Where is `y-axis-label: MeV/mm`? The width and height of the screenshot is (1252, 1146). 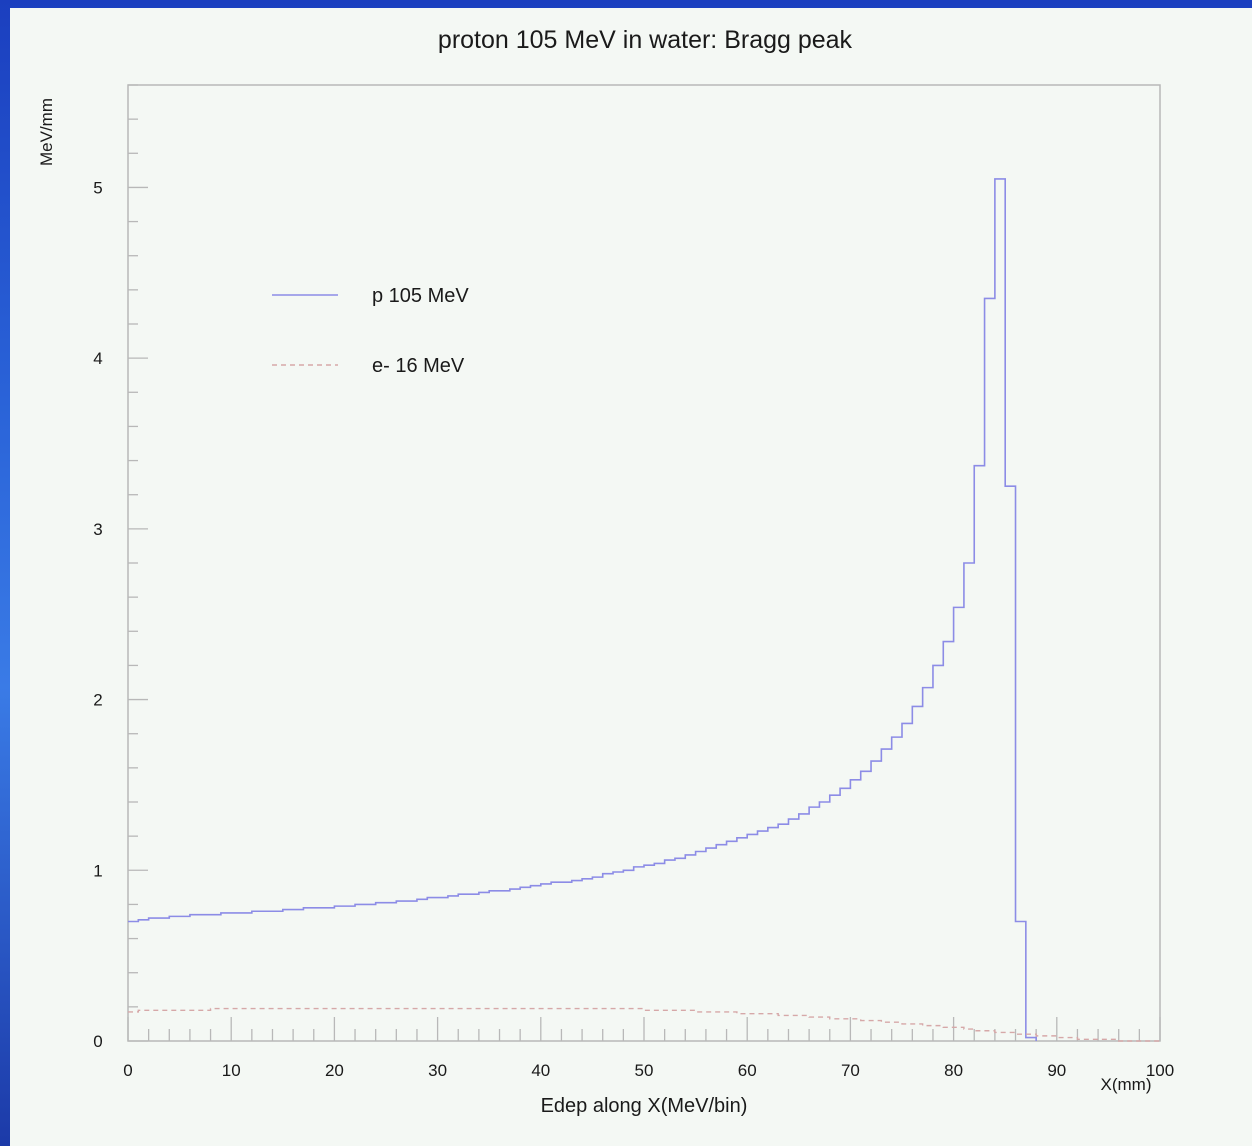
y-axis-label: MeV/mm is located at coordinates (46, 132).